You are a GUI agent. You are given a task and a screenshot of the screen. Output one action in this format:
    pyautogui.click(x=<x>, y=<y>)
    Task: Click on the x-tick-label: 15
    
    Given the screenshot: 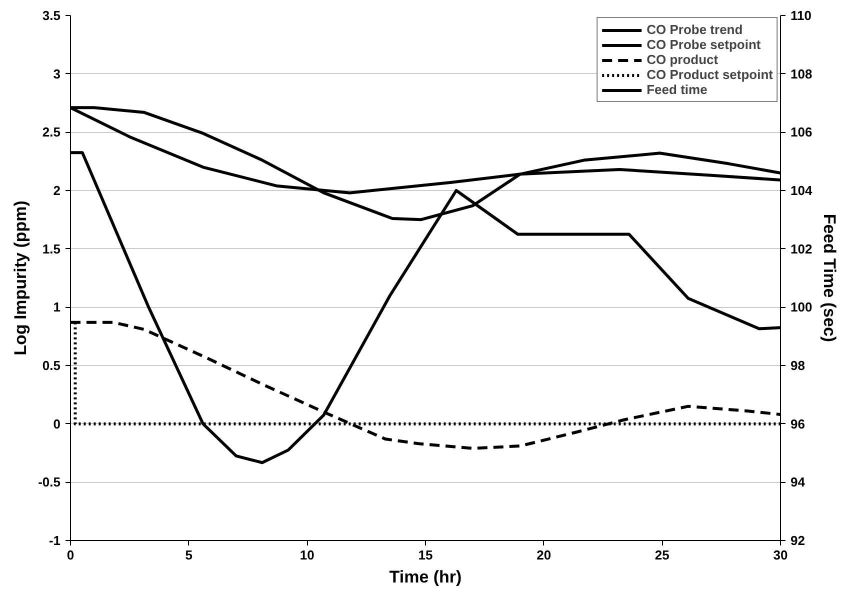 What is the action you would take?
    pyautogui.click(x=425, y=555)
    